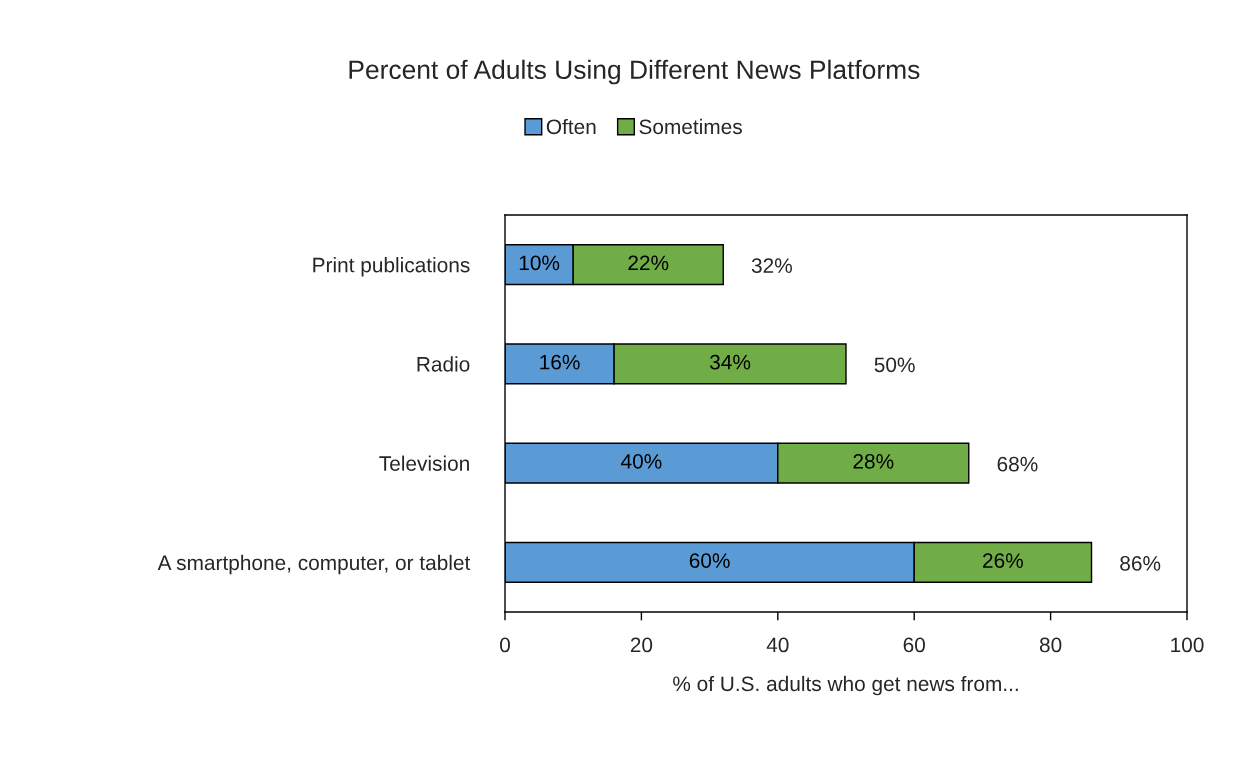  Describe the element at coordinates (648, 263) in the screenshot. I see `data-label: 22%` at that location.